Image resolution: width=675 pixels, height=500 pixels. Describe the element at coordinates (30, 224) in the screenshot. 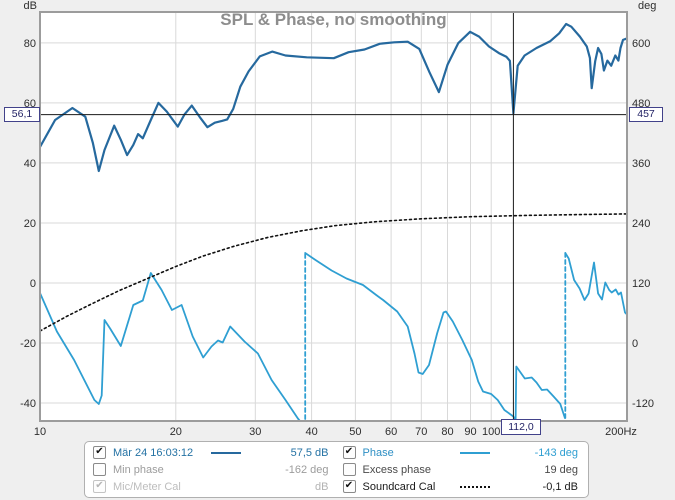

I see `left-axis-tick-label: 20` at that location.